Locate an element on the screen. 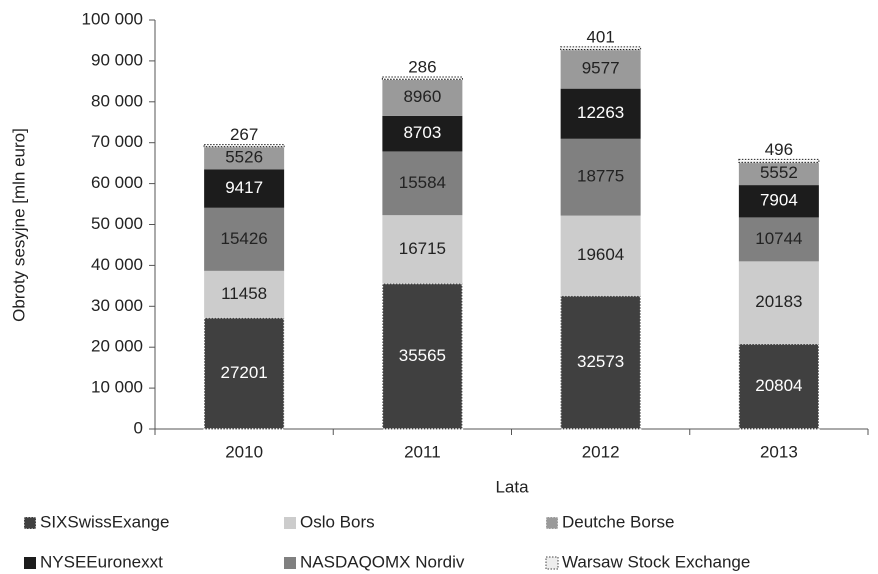  y-tick-label: 60 000 is located at coordinates (117, 182).